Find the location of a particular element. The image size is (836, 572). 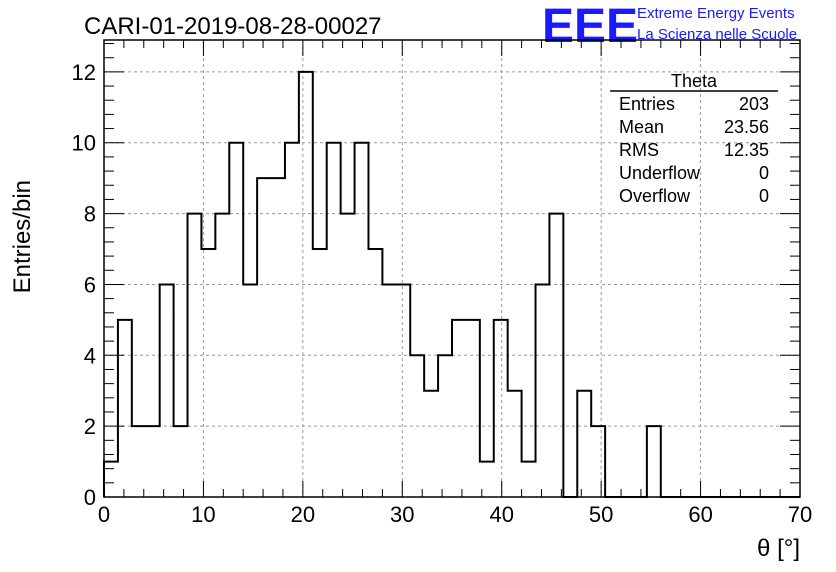

stats-overflow-value: 0 is located at coordinates (764, 196).